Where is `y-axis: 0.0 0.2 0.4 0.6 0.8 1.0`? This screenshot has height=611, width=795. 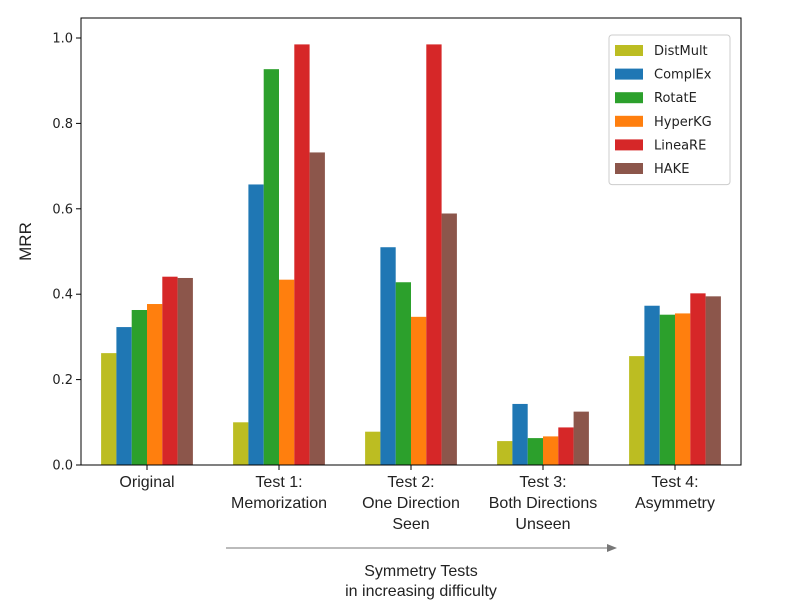
y-axis: 0.0 0.2 0.4 0.6 0.8 1.0 is located at coordinates (66, 253).